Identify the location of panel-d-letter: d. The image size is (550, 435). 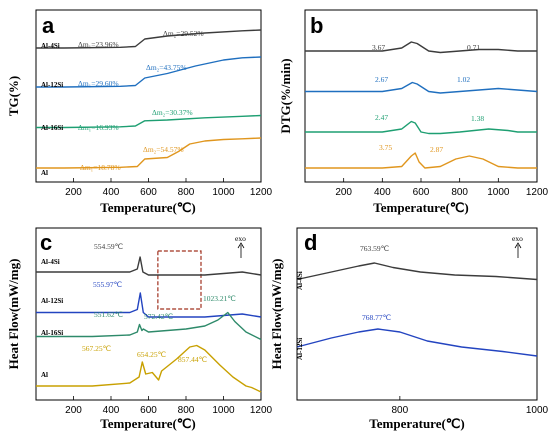
(310, 242).